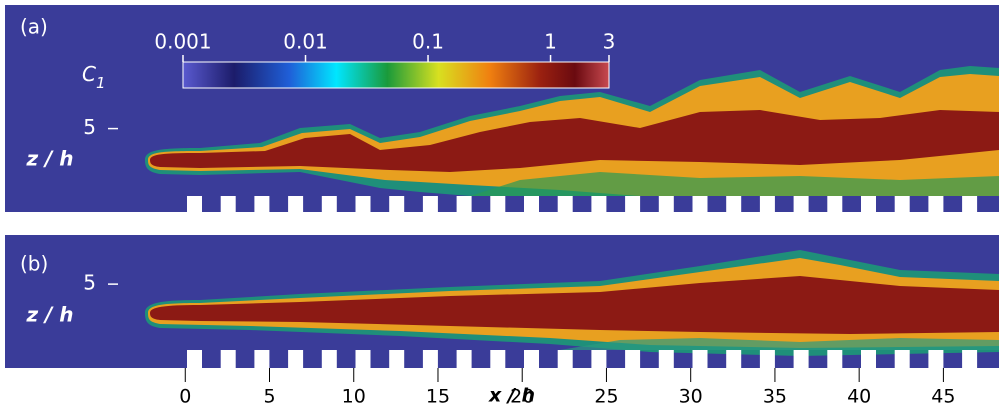 This screenshot has height=417, width=999. Describe the element at coordinates (34, 27) in the screenshot. I see `panel-label: (a)` at that location.